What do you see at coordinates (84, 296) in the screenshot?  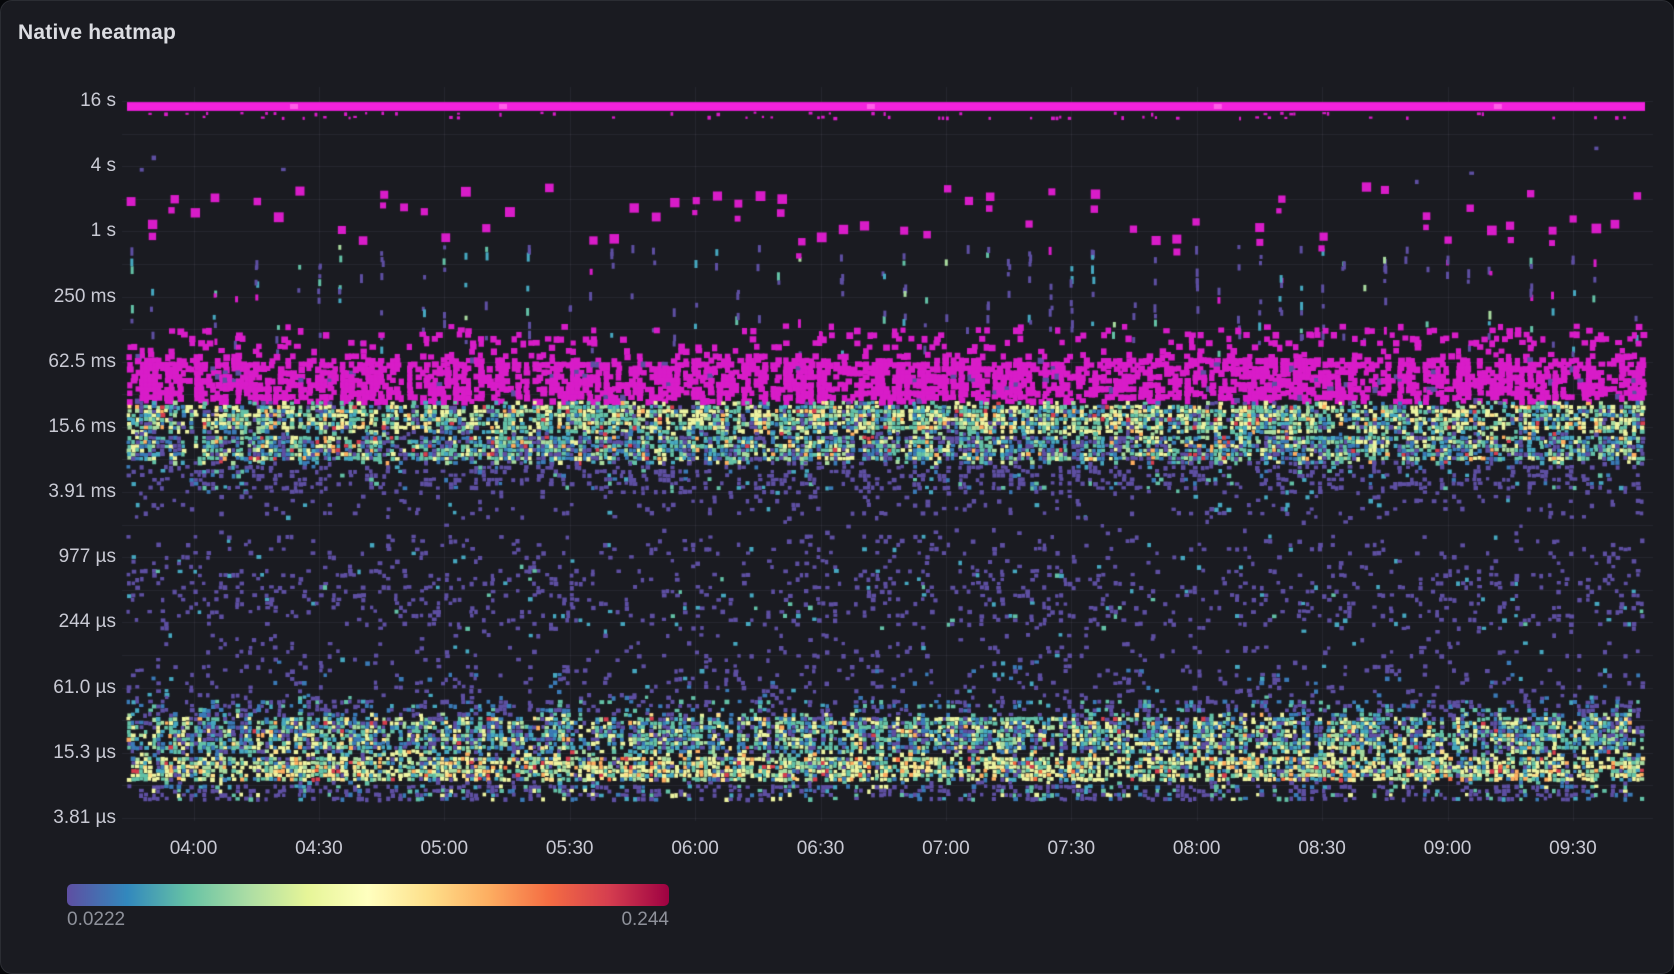 I see `y-tick-label: 250 ms` at bounding box center [84, 296].